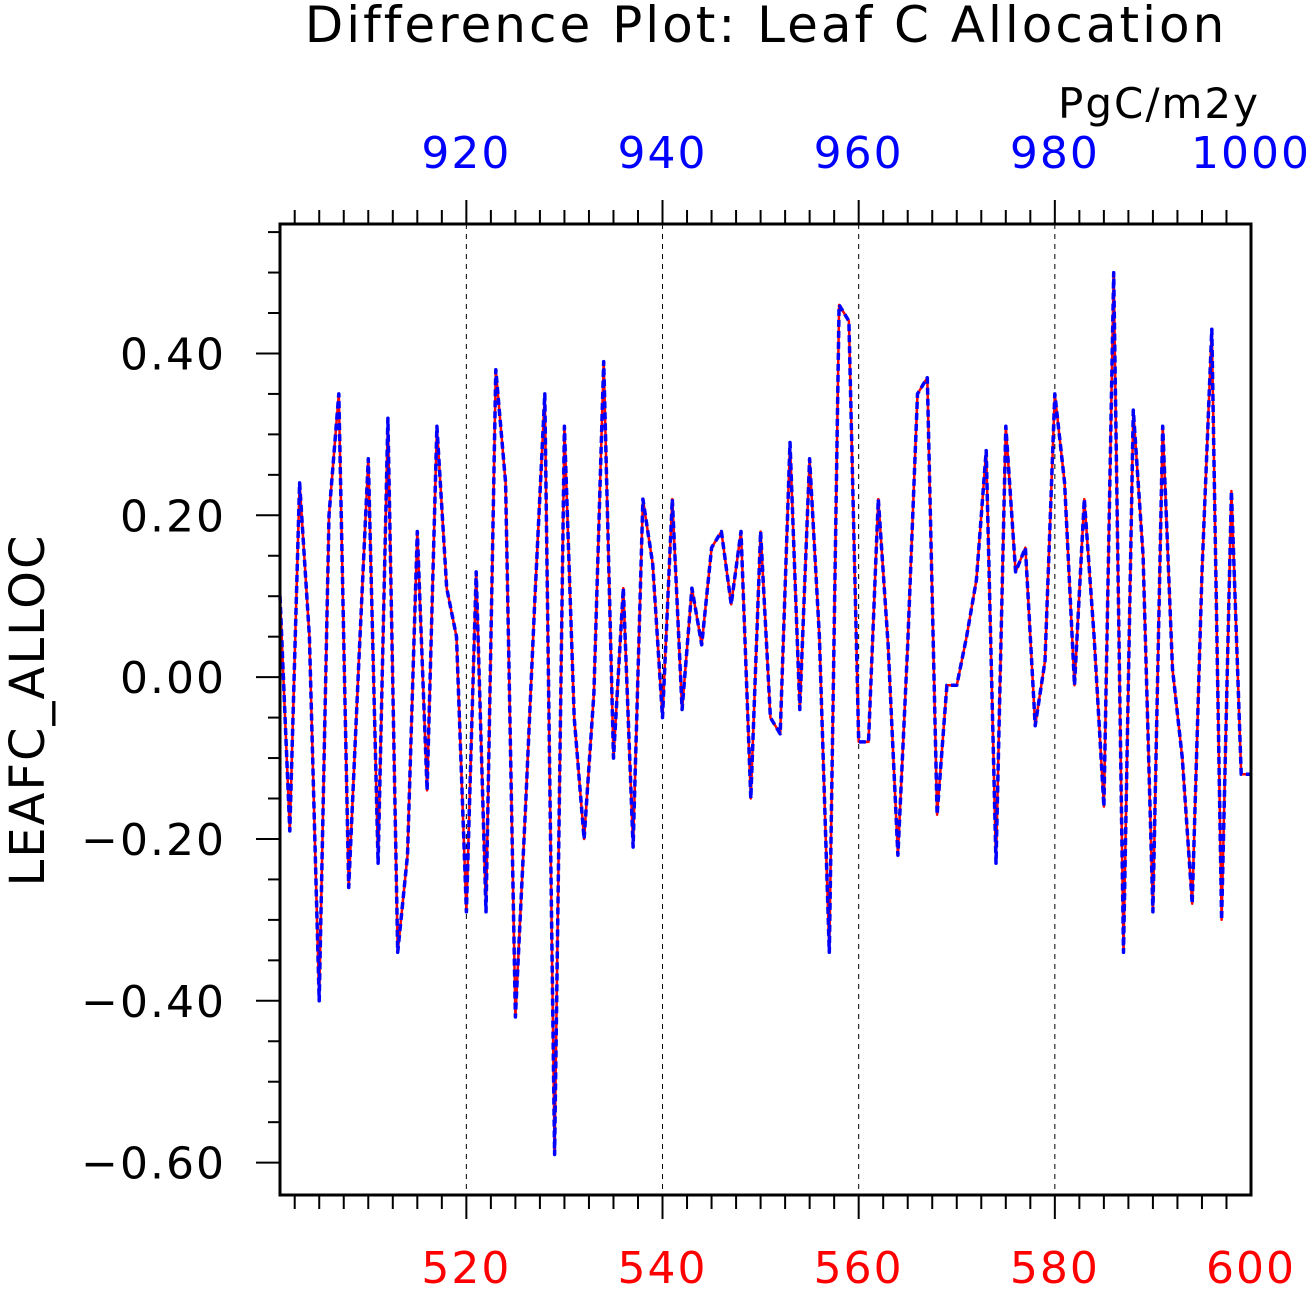 The width and height of the screenshot is (1308, 1291). Describe the element at coordinates (1251, 1264) in the screenshot. I see `x-tick-label-bottom: 600` at that location.